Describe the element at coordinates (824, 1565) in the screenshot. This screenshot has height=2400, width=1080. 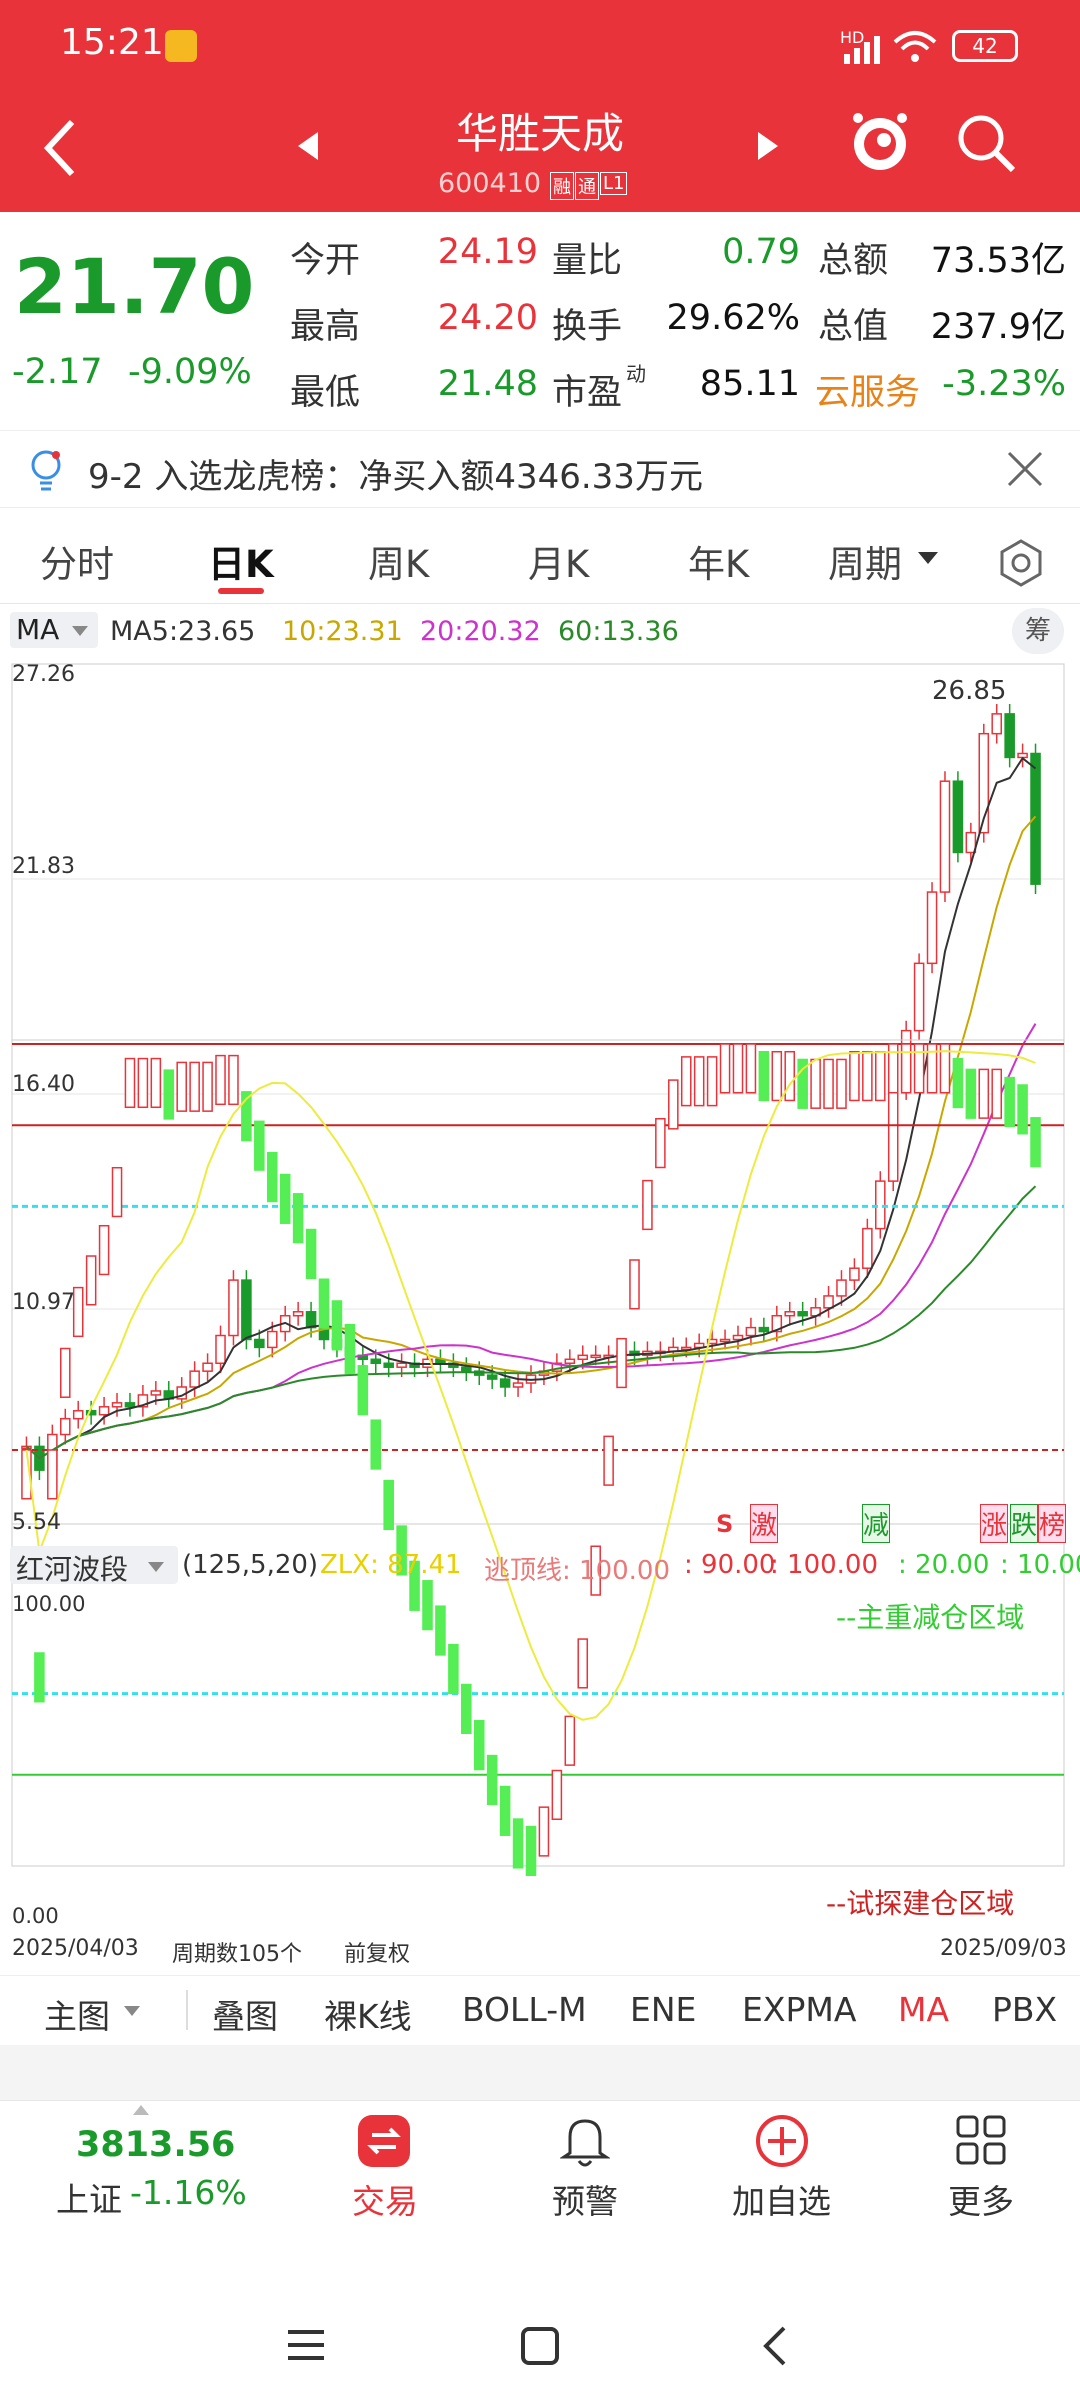
I see `indicator-v2: : 100.00` at that location.